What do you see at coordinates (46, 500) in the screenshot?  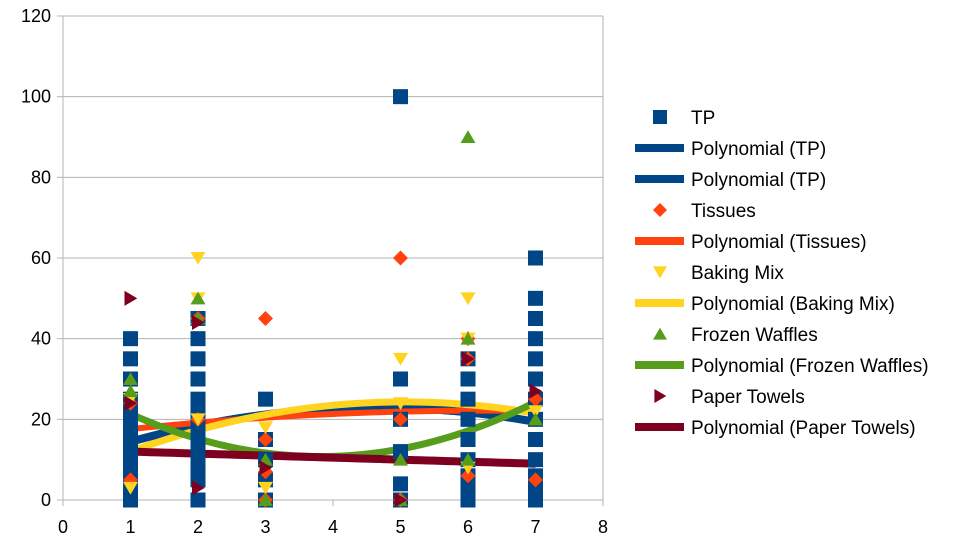 I see `y-tick-label: 0` at bounding box center [46, 500].